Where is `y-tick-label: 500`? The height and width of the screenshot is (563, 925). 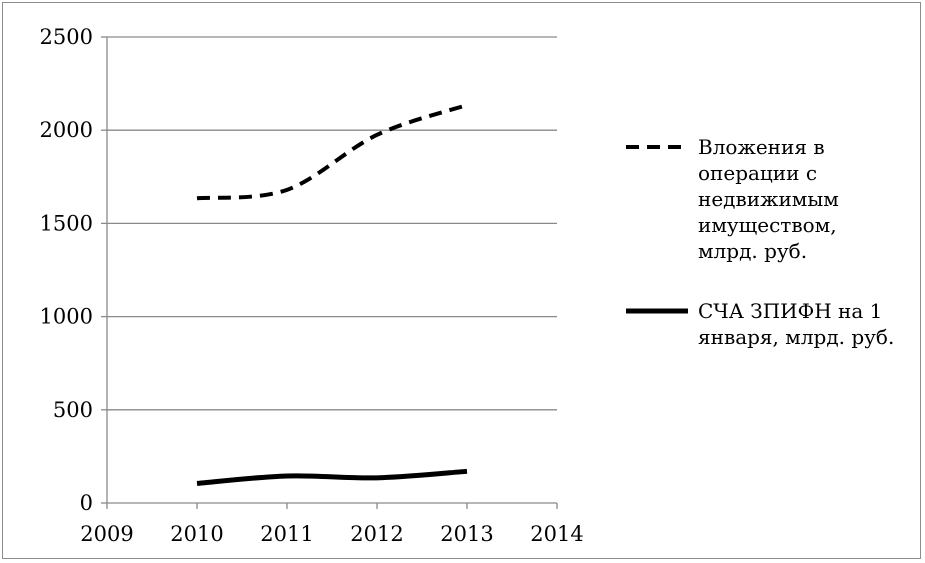 y-tick-label: 500 is located at coordinates (73, 410).